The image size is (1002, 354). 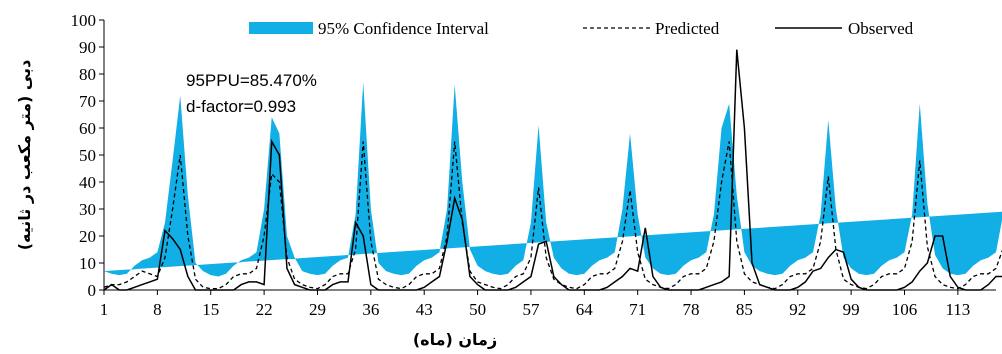 I want to click on y-tick-label: 70, so click(x=87, y=101).